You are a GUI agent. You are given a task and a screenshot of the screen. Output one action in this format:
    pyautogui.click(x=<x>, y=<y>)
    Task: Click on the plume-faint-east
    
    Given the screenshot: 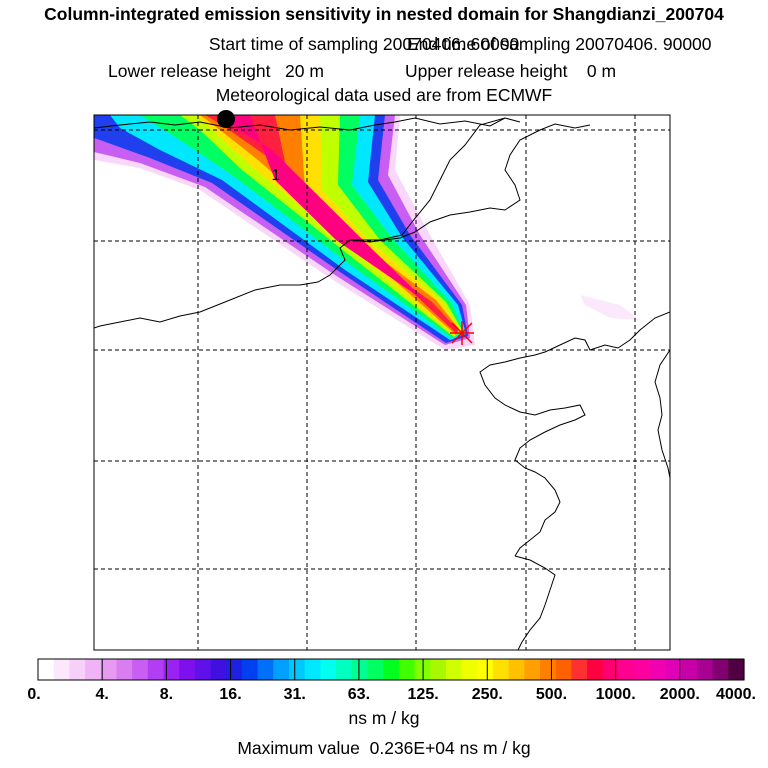 What is the action you would take?
    pyautogui.click(x=610, y=307)
    